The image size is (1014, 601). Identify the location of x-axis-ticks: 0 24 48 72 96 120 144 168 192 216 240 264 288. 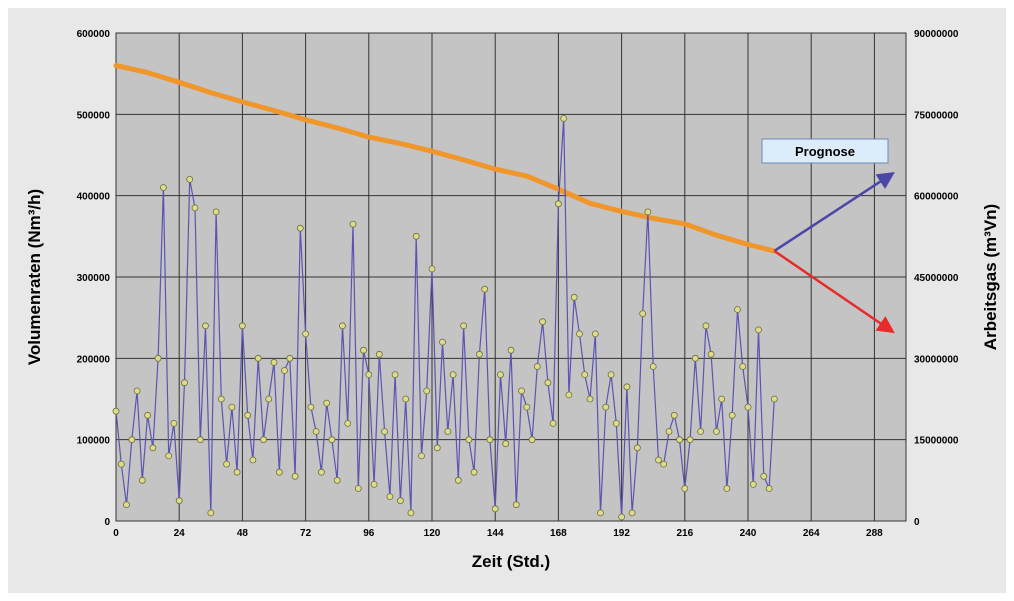
(498, 533).